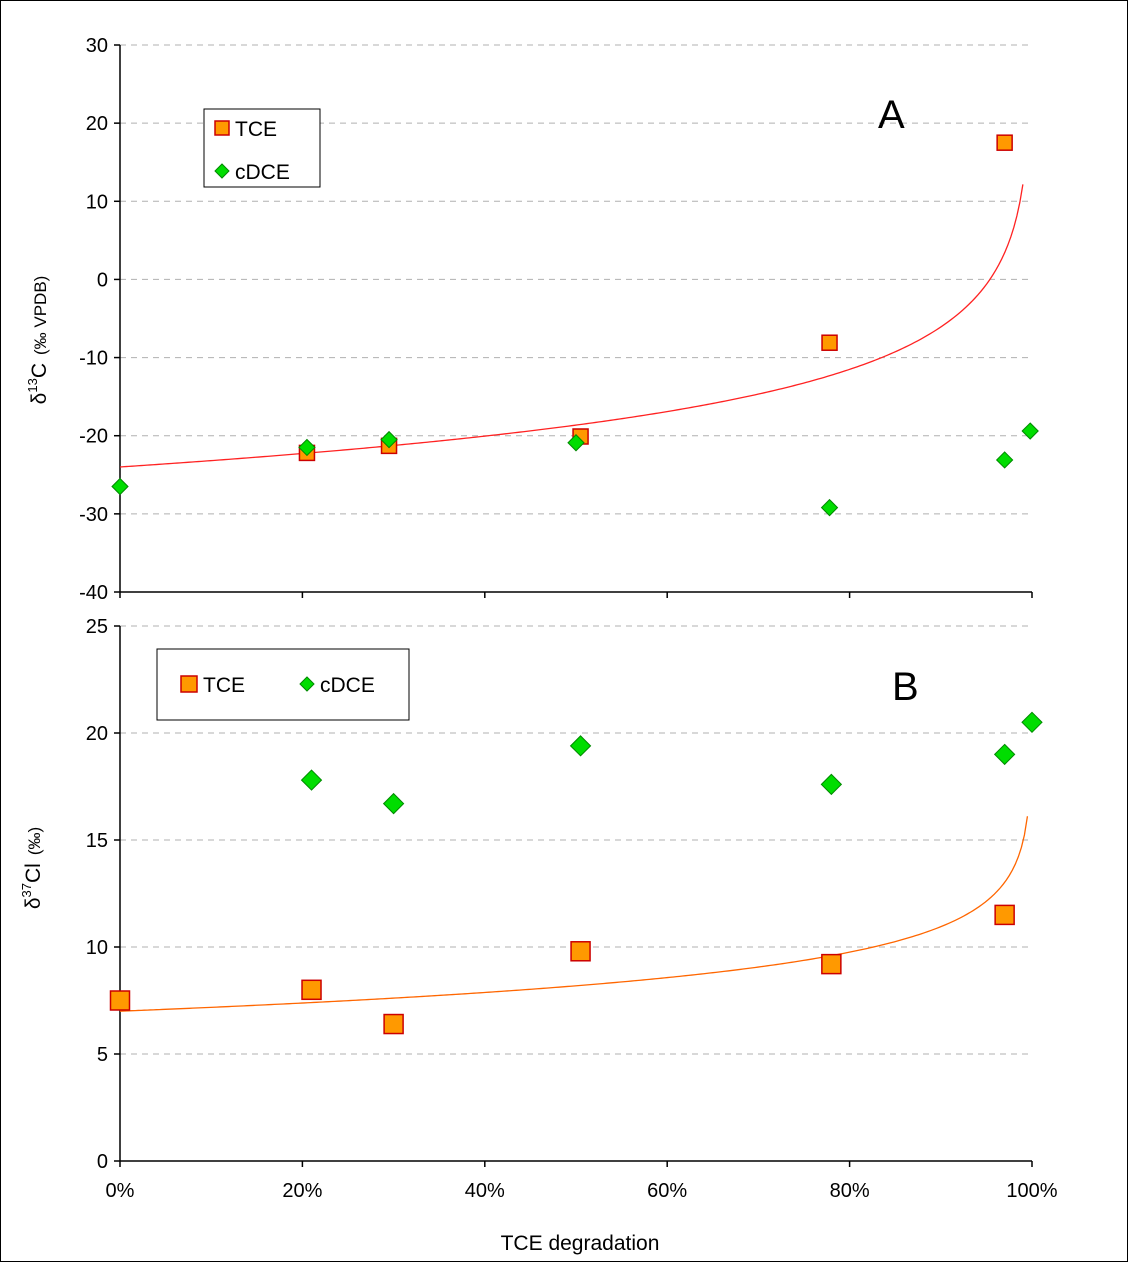 The image size is (1128, 1262). Describe the element at coordinates (224, 685) in the screenshot. I see `panel-b-legend-tce-label: TCE` at that location.